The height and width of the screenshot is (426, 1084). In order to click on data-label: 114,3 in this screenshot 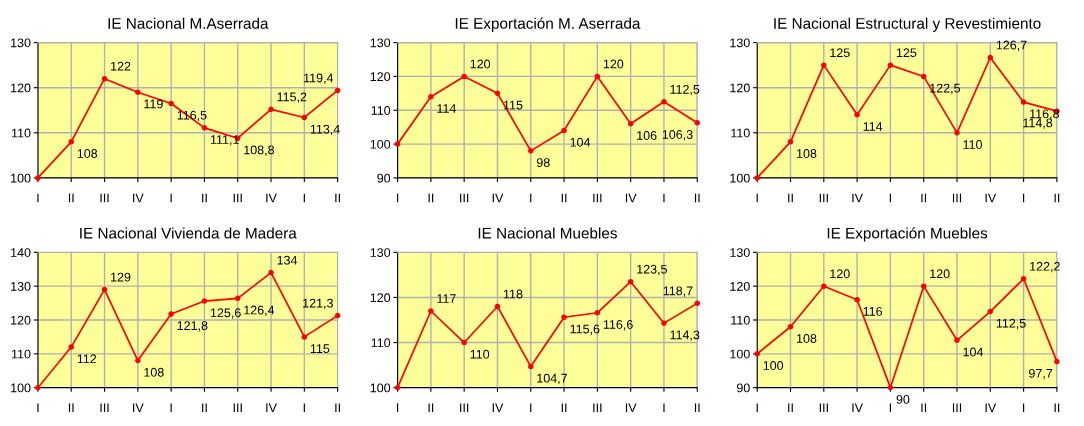, I will do `click(685, 335)`.